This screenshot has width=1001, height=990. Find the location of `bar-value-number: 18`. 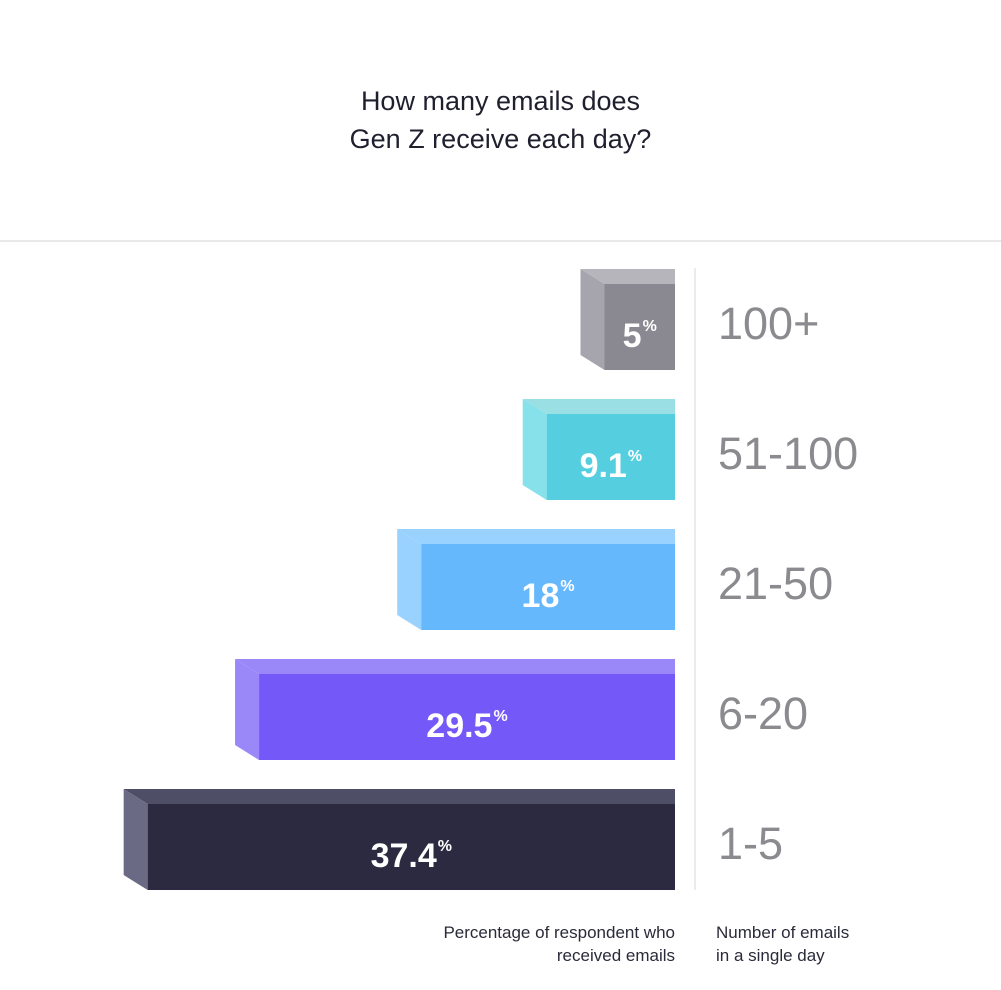

bar-value-number: 18 is located at coordinates (540, 596).